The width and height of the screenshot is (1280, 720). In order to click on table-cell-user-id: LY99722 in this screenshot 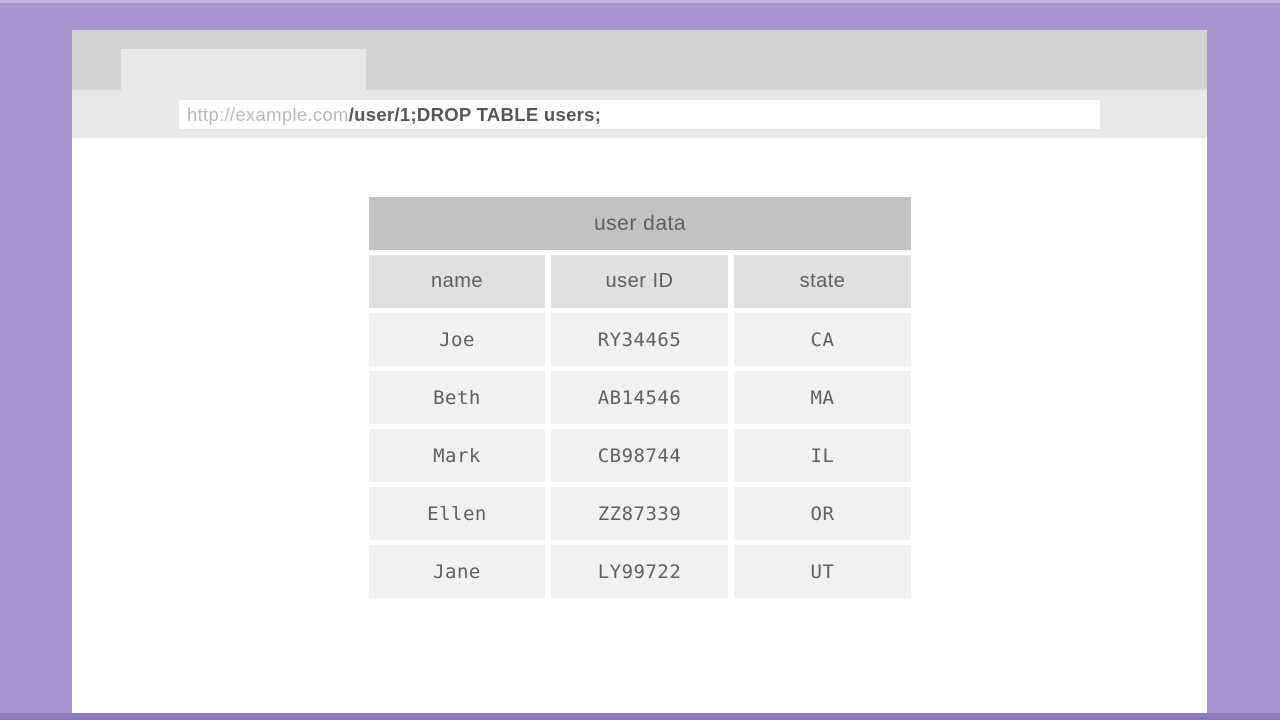, I will do `click(639, 571)`.